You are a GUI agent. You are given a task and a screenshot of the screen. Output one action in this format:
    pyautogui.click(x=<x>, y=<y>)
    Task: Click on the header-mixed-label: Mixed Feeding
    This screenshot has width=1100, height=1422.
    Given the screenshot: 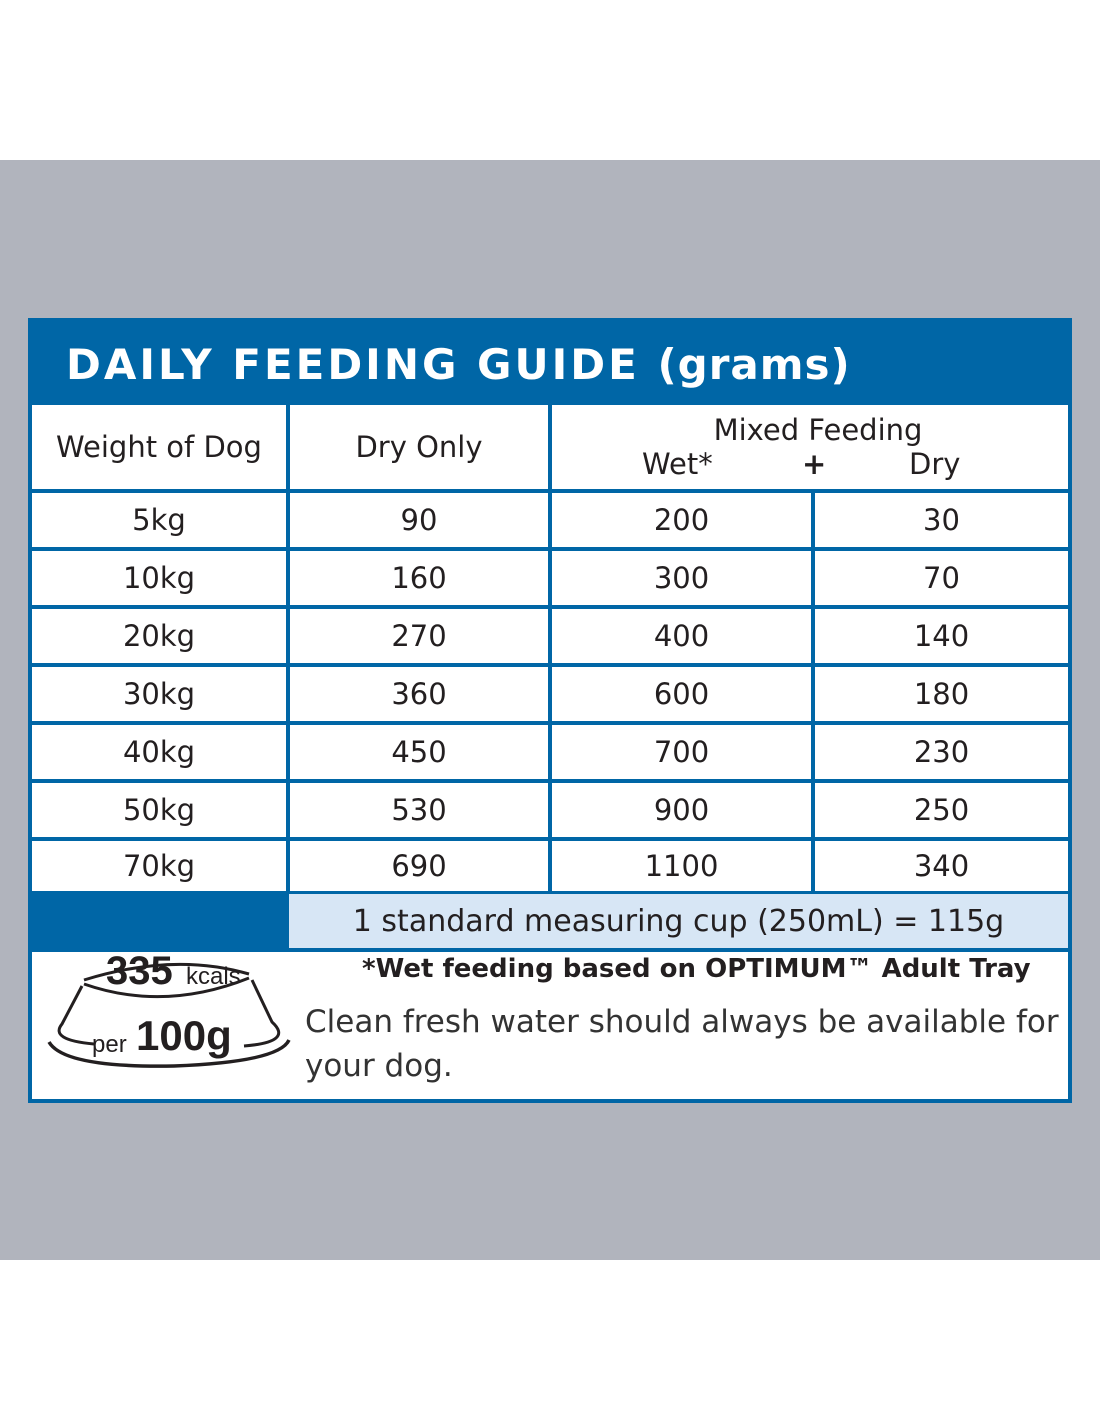 What is the action you would take?
    pyautogui.click(x=818, y=430)
    